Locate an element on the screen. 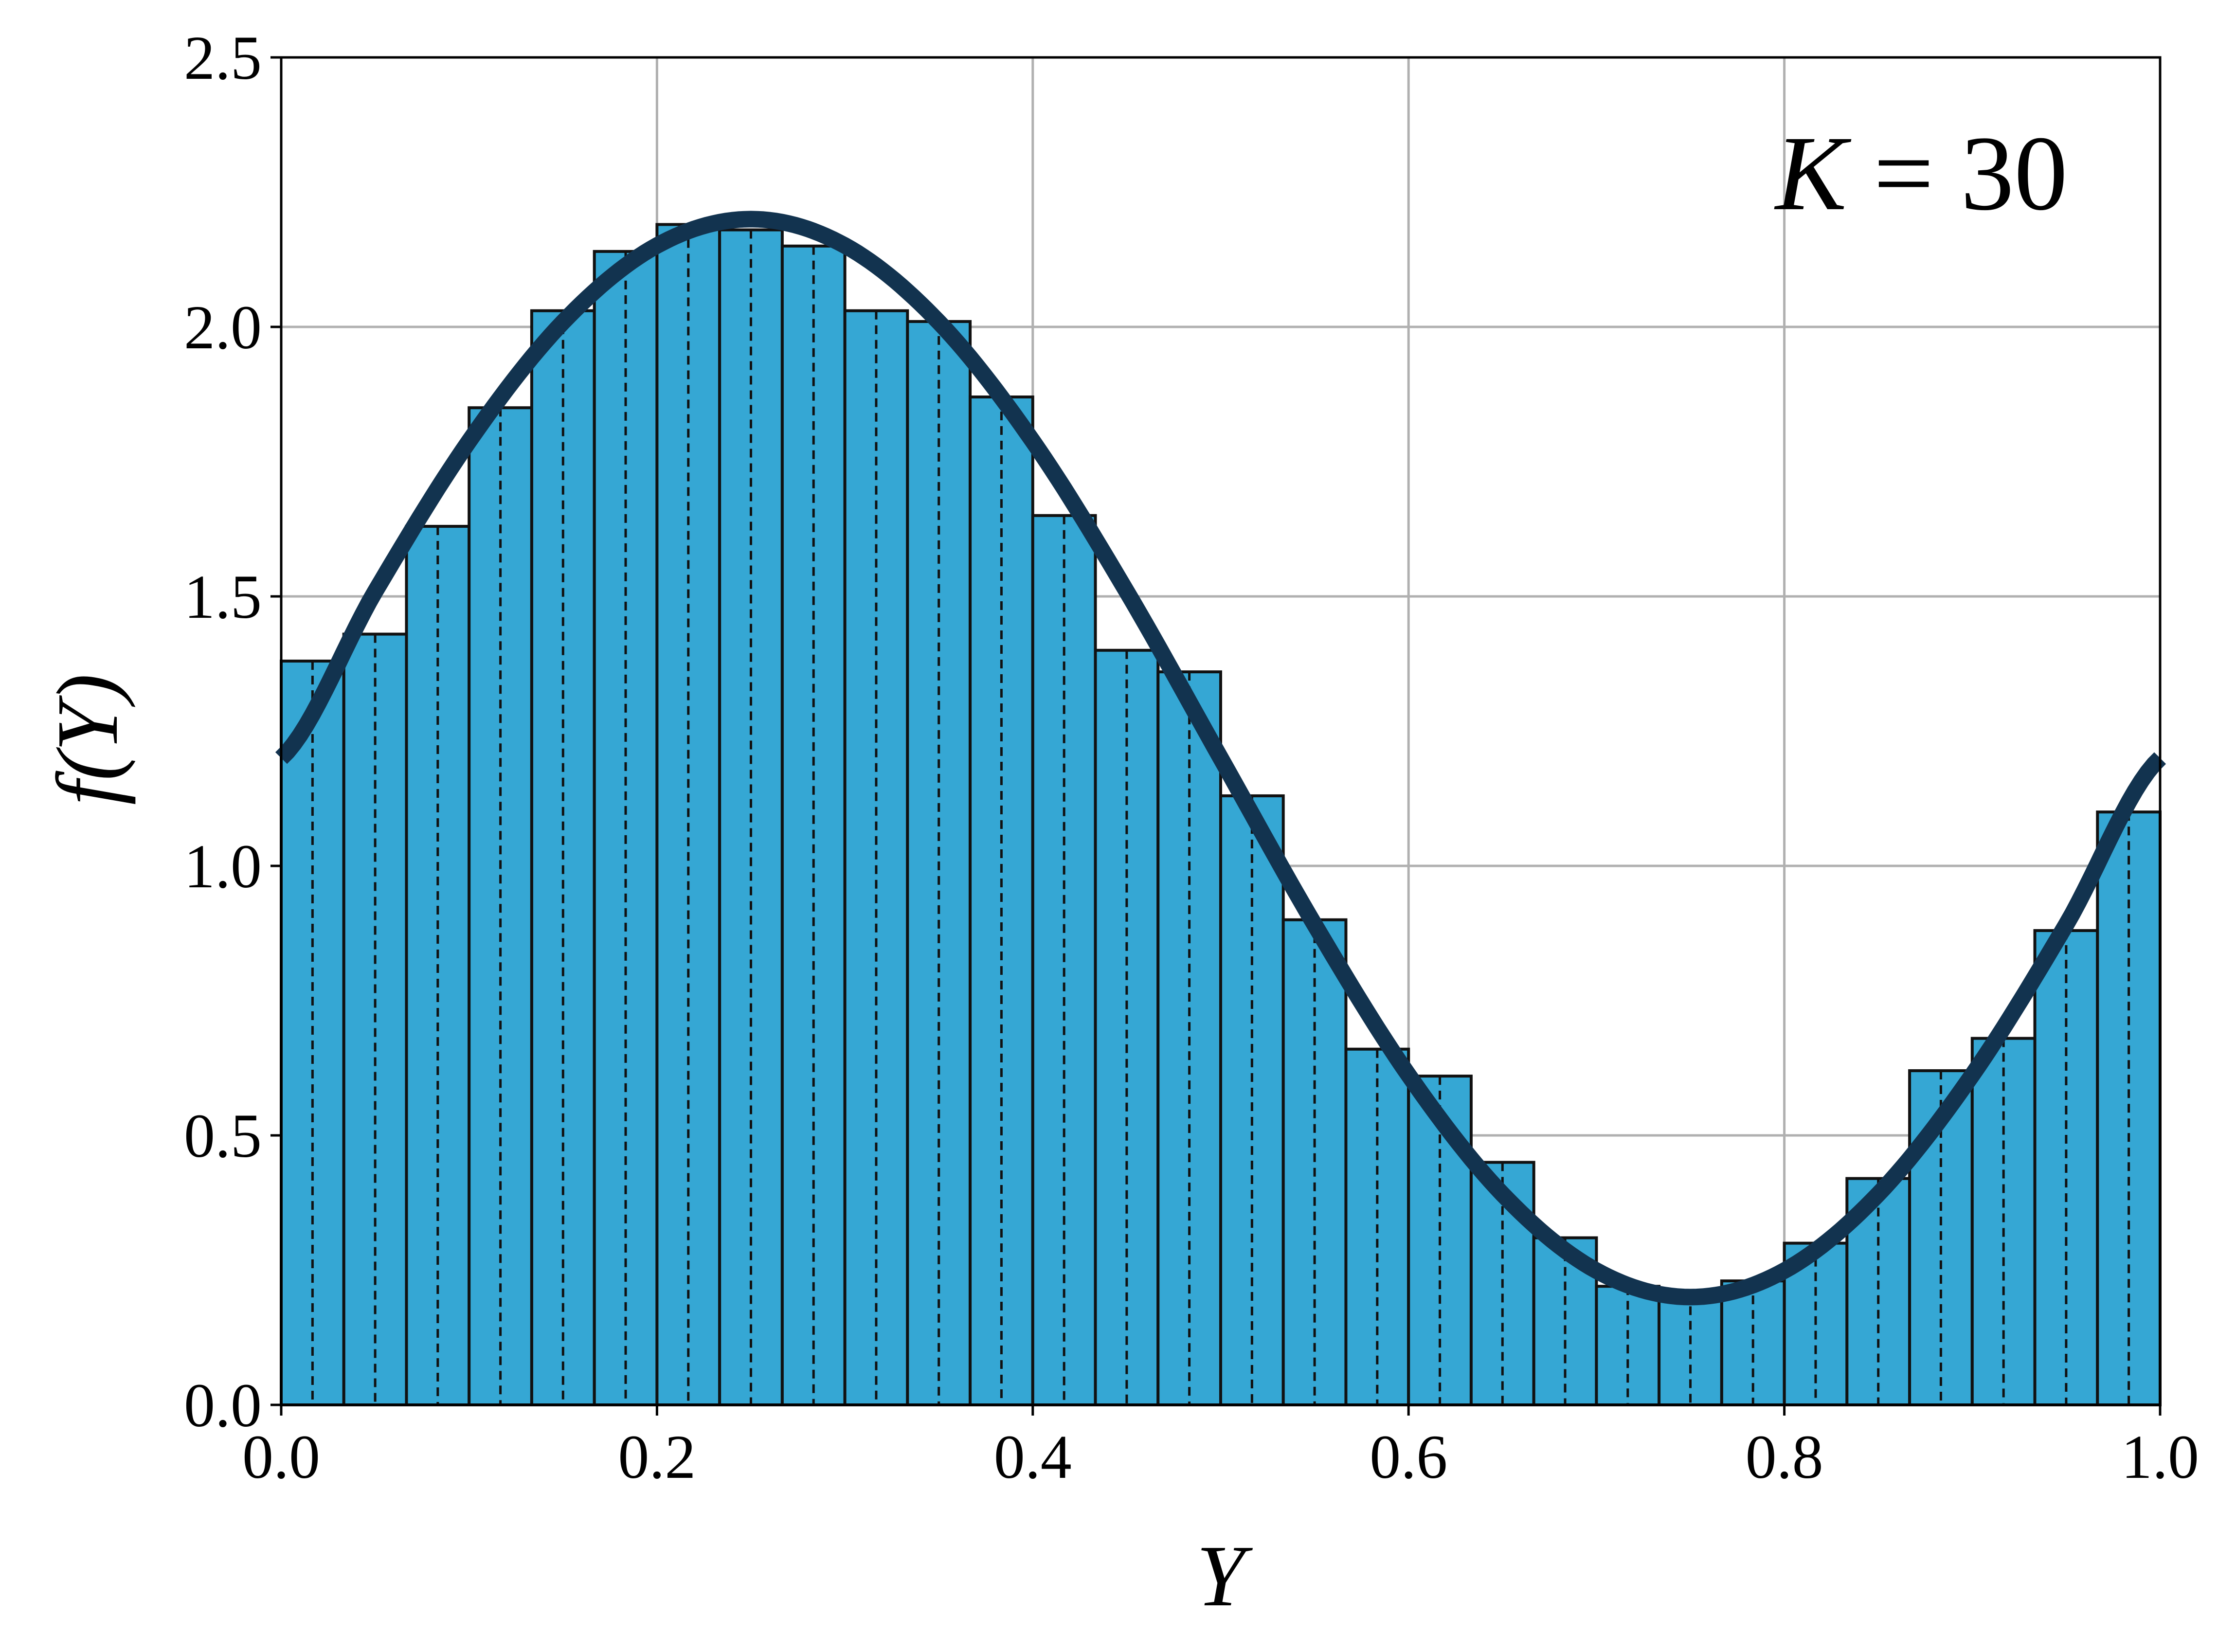 This screenshot has width=2236, height=1652. k-annotation: K = 30 is located at coordinates (1921, 173).